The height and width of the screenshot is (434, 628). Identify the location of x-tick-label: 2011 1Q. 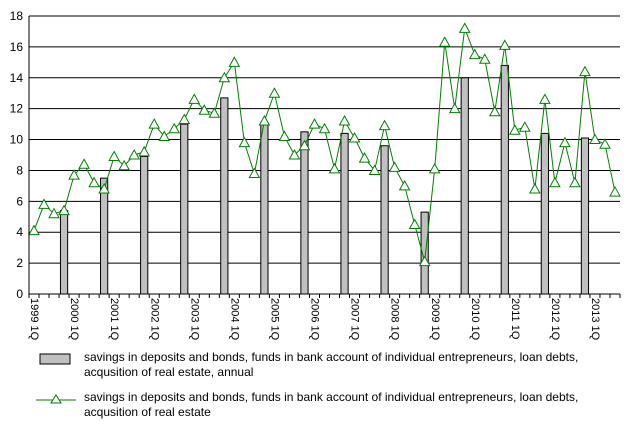
(515, 319).